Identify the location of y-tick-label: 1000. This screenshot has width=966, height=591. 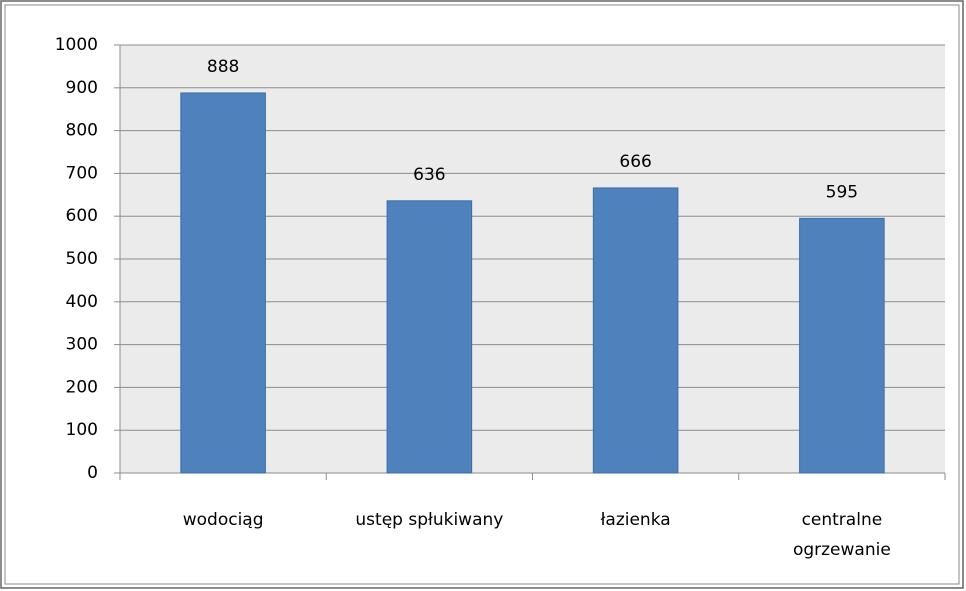
(76, 45).